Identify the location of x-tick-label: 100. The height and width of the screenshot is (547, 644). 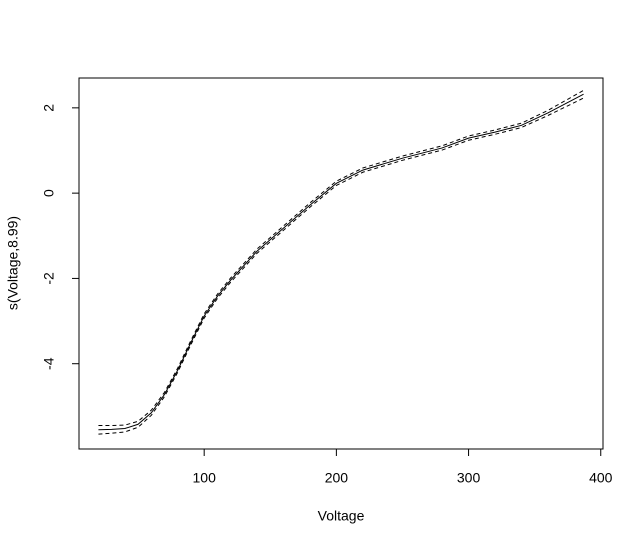
(205, 478).